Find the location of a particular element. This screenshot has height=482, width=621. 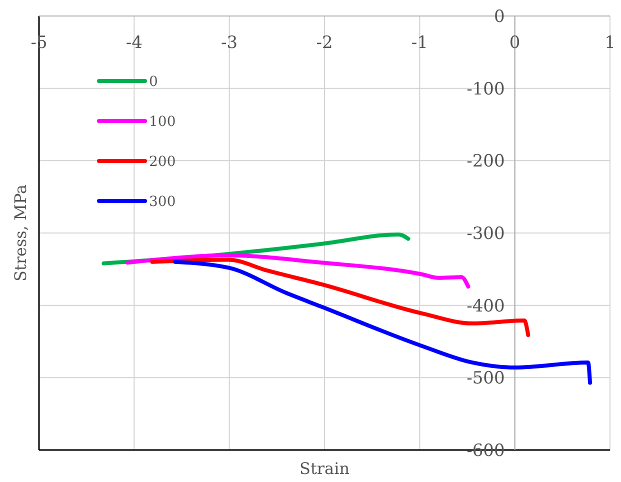

x-tick-label: 1 is located at coordinates (610, 43).